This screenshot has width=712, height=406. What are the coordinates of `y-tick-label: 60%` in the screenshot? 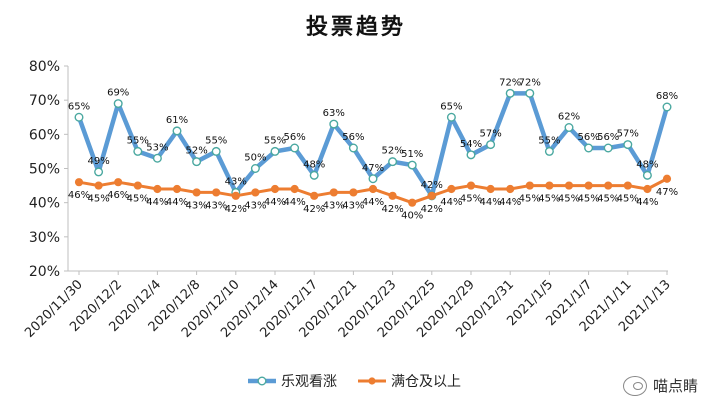 It's located at (44, 135).